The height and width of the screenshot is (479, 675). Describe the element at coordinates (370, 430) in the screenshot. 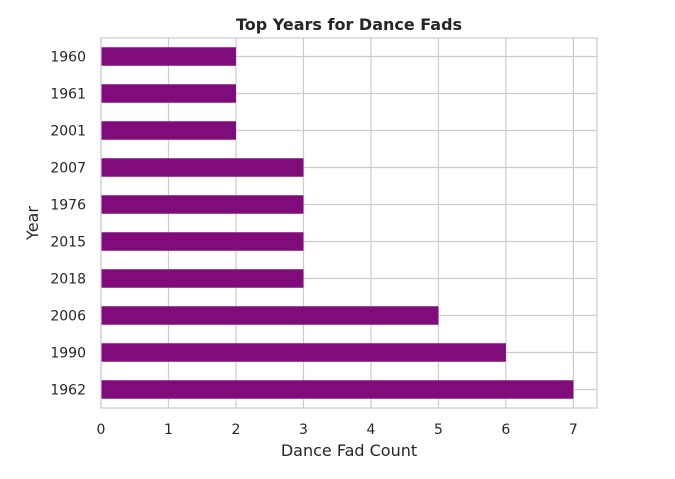

I see `x-tick-label: 4` at that location.